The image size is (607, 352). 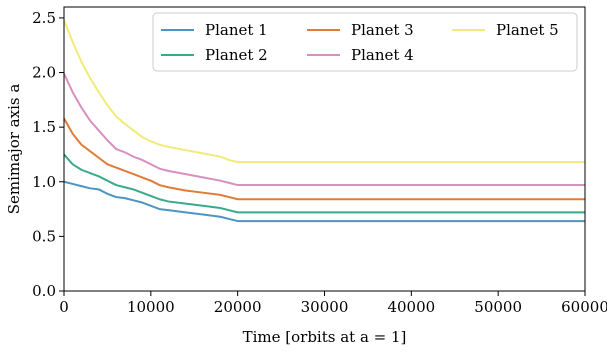 What do you see at coordinates (44, 127) in the screenshot?
I see `y-tick-label: 1.5` at bounding box center [44, 127].